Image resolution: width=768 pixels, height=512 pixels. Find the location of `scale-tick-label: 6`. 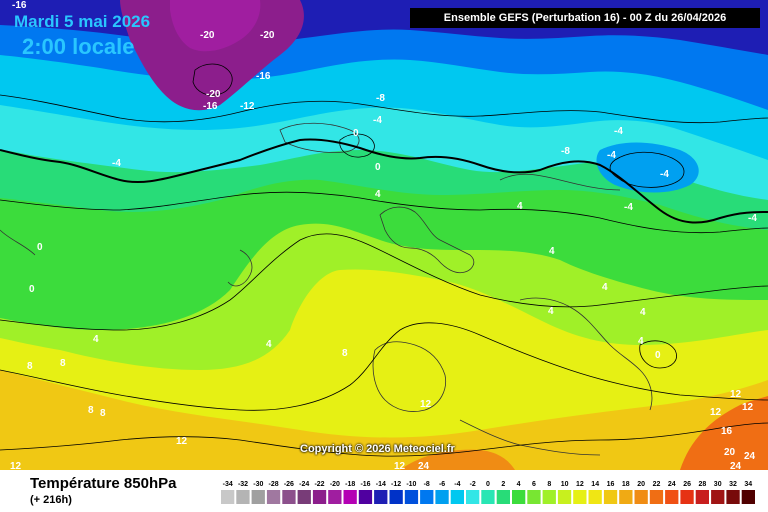

scale-tick-label: 6 is located at coordinates (534, 484).